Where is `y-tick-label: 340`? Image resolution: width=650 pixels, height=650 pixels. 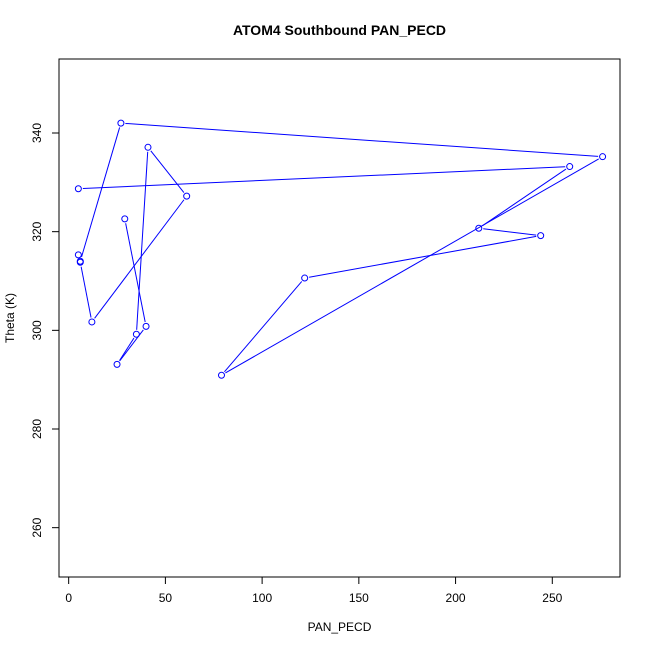 y-tick-label: 340 is located at coordinates (37, 133).